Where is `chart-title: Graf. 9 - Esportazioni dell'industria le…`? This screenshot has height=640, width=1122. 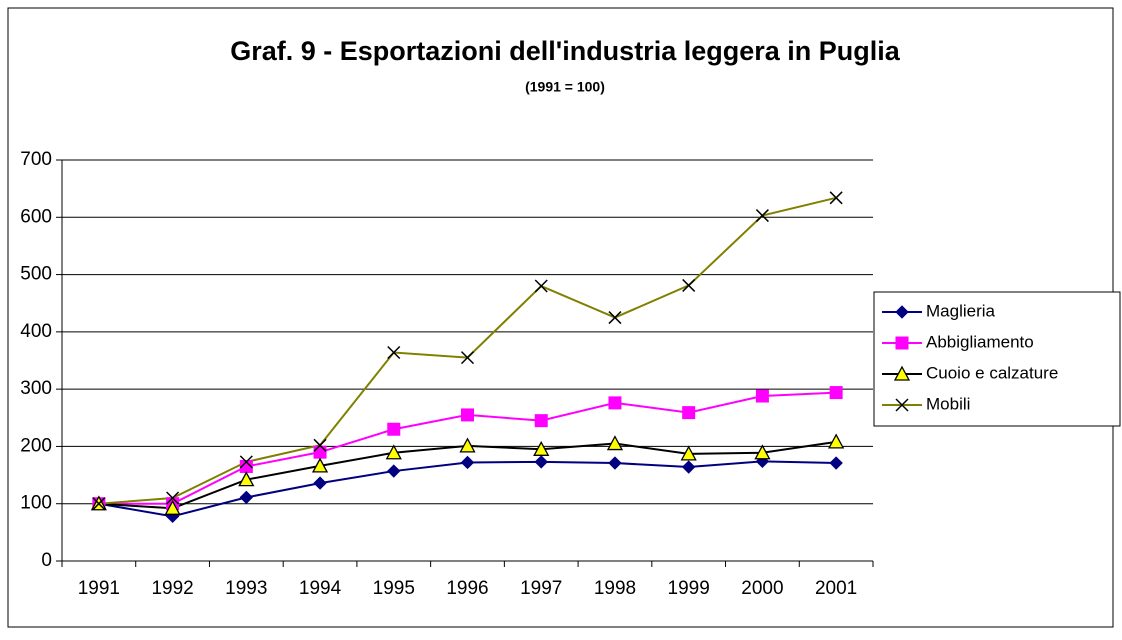
chart-title: Graf. 9 - Esportazioni dell'industria le… is located at coordinates (565, 51).